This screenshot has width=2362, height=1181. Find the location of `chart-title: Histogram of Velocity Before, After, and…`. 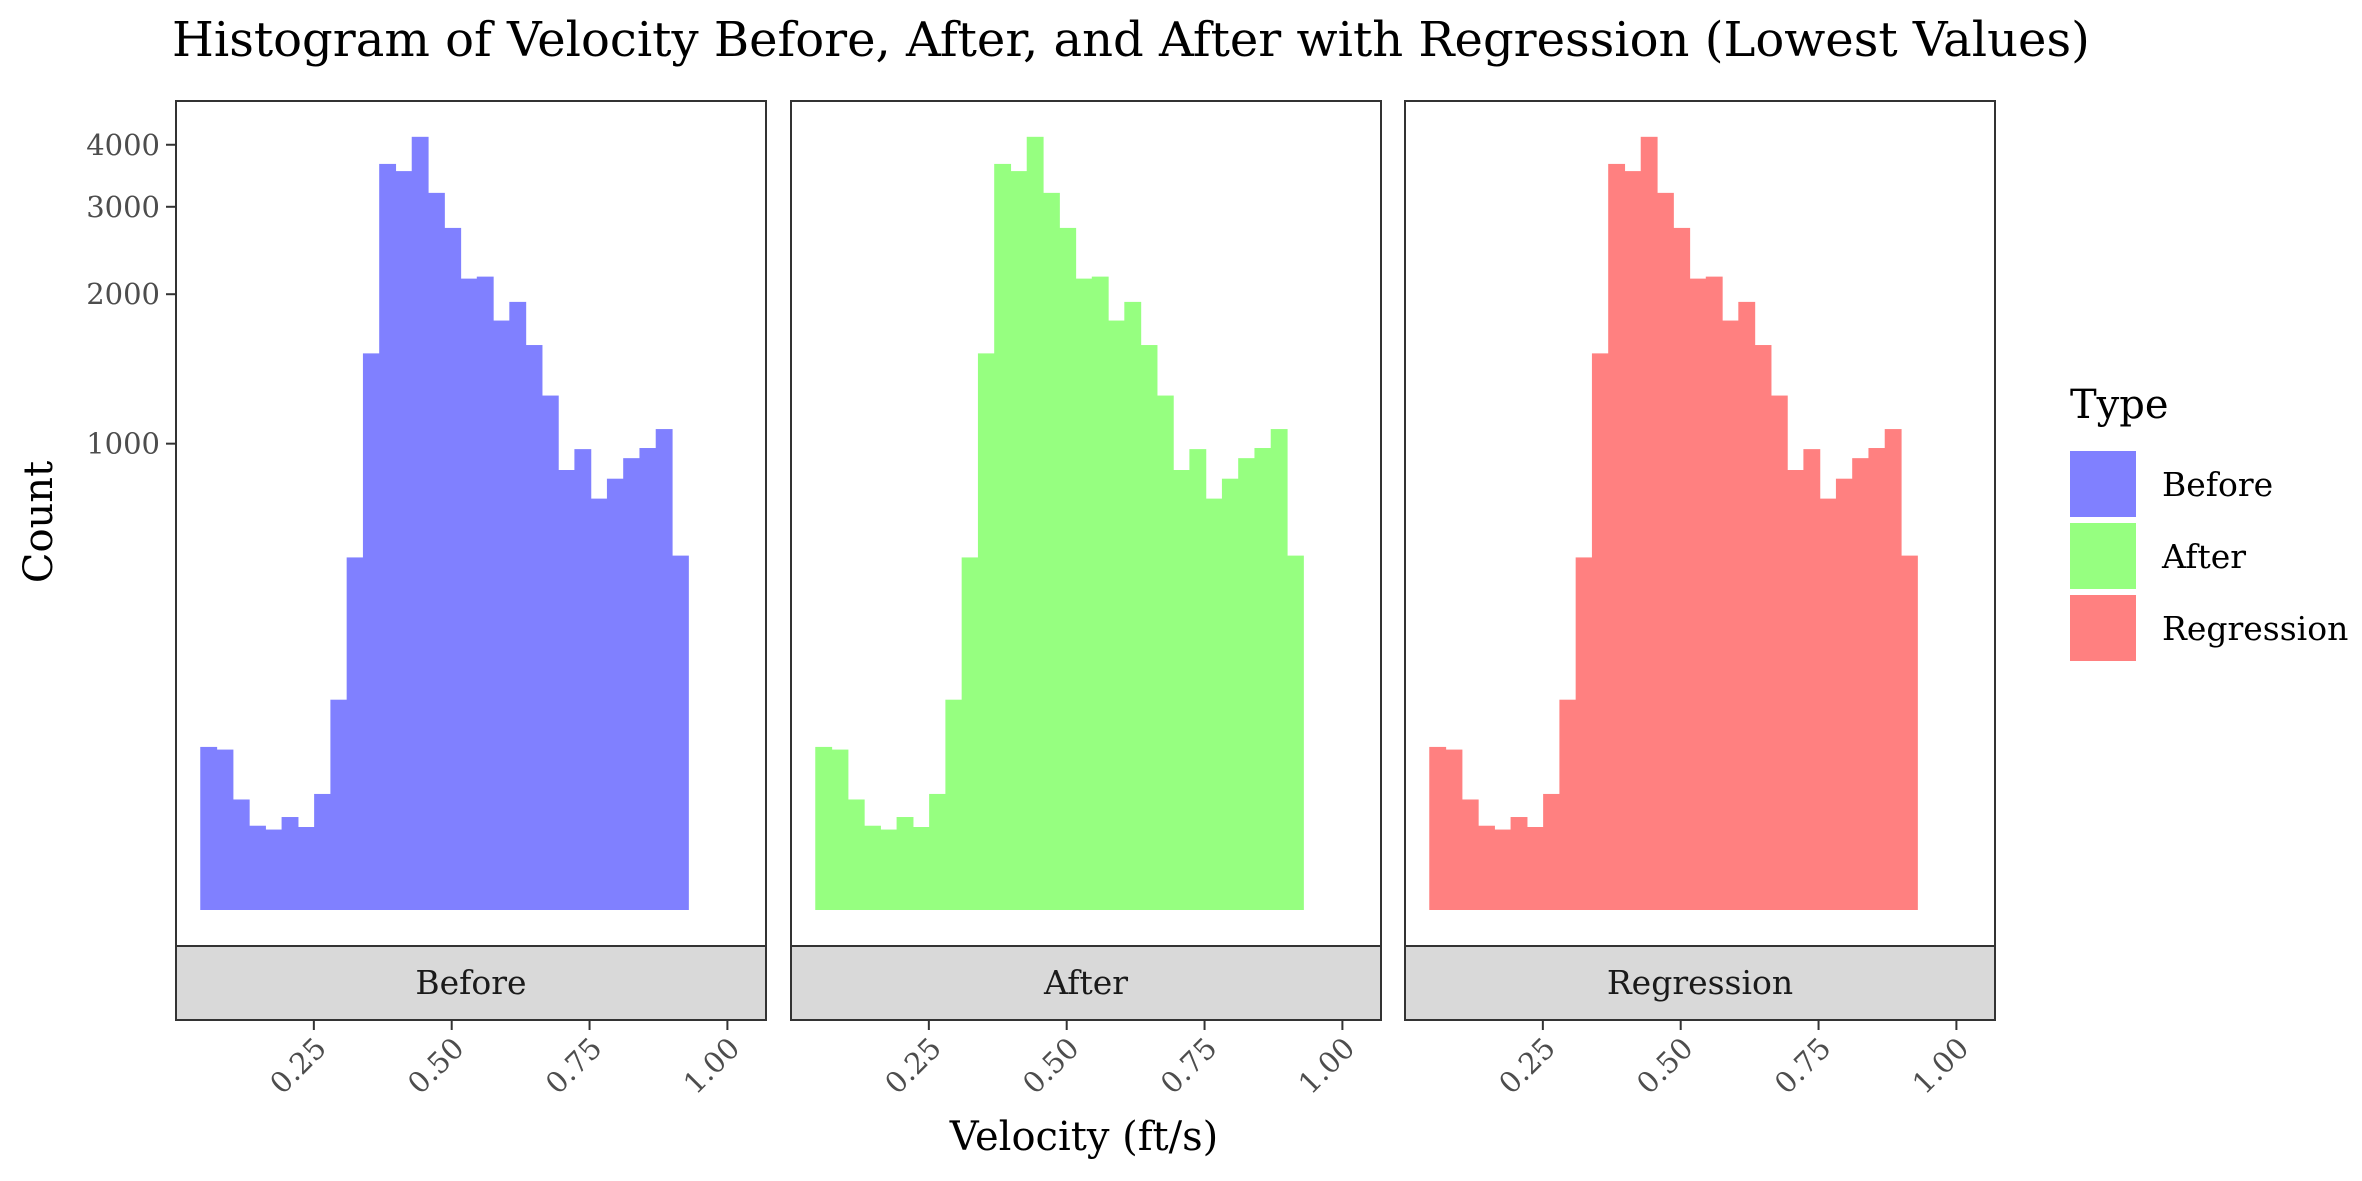

chart-title: Histogram of Velocity Before, After, and… is located at coordinates (1131, 40).